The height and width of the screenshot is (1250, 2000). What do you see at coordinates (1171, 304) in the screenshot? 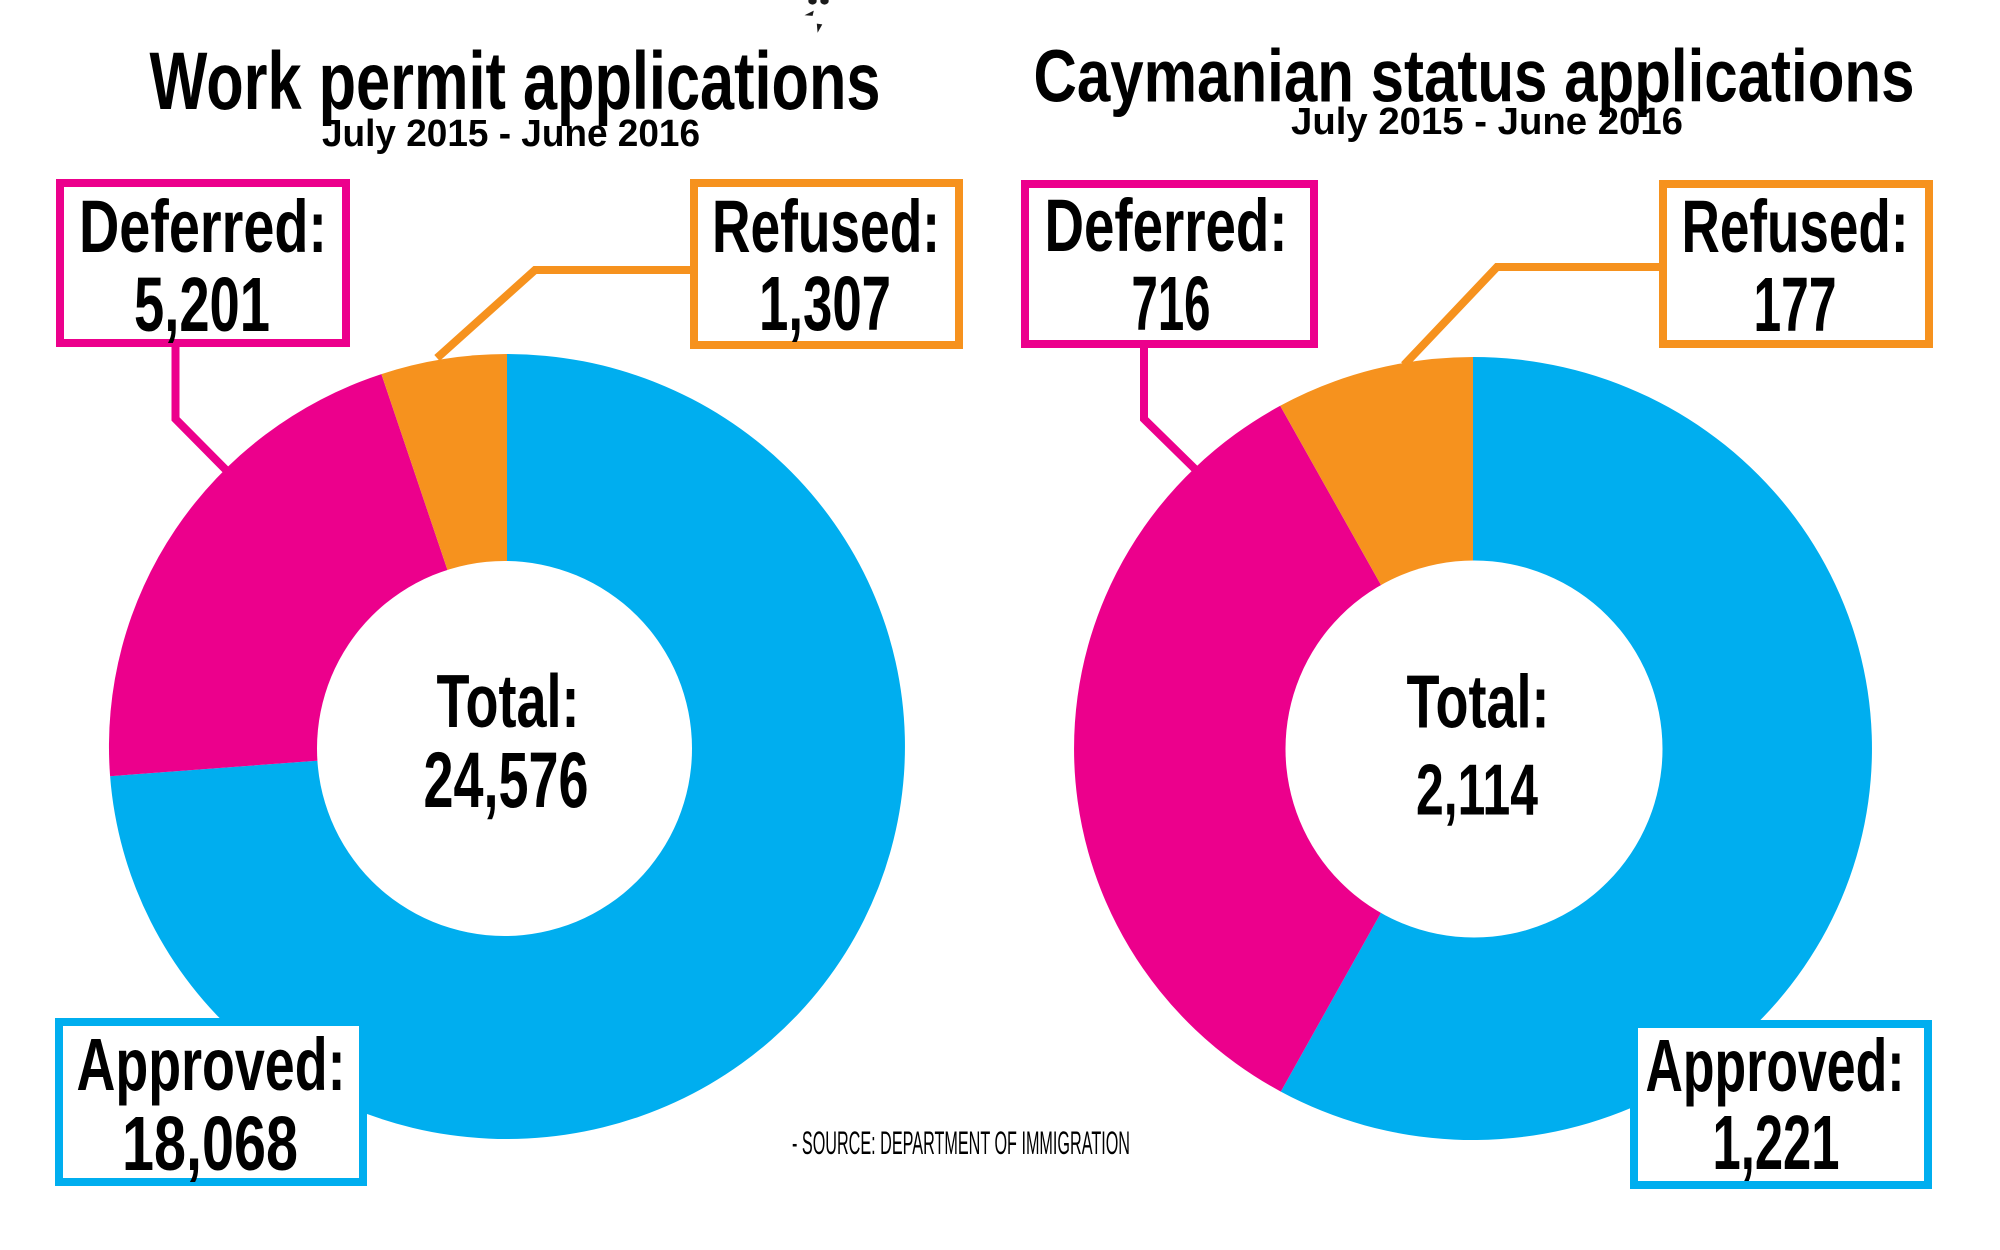
I see `svg-text: 716` at bounding box center [1171, 304].